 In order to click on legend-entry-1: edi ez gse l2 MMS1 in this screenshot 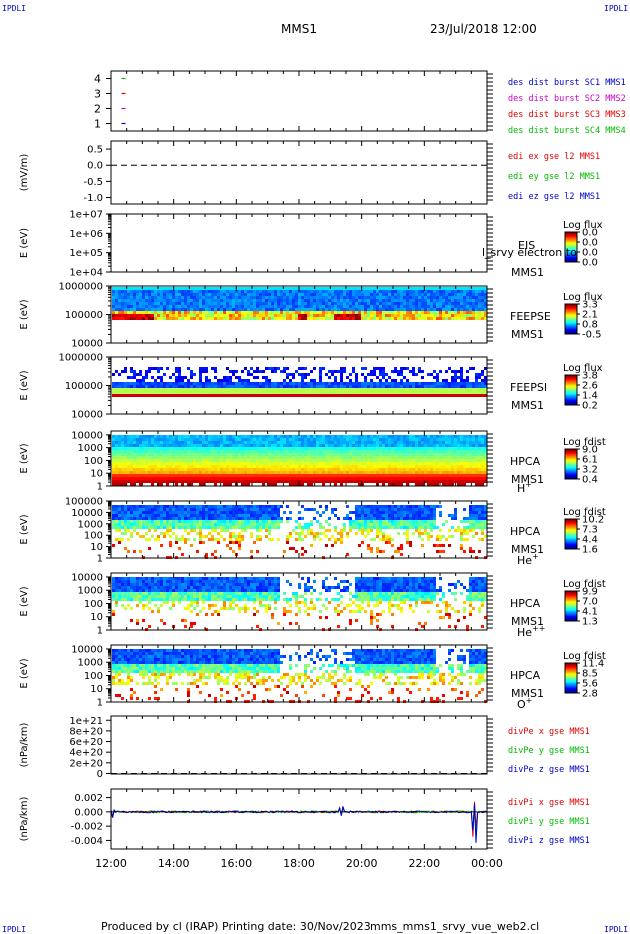, I will do `click(554, 197)`.